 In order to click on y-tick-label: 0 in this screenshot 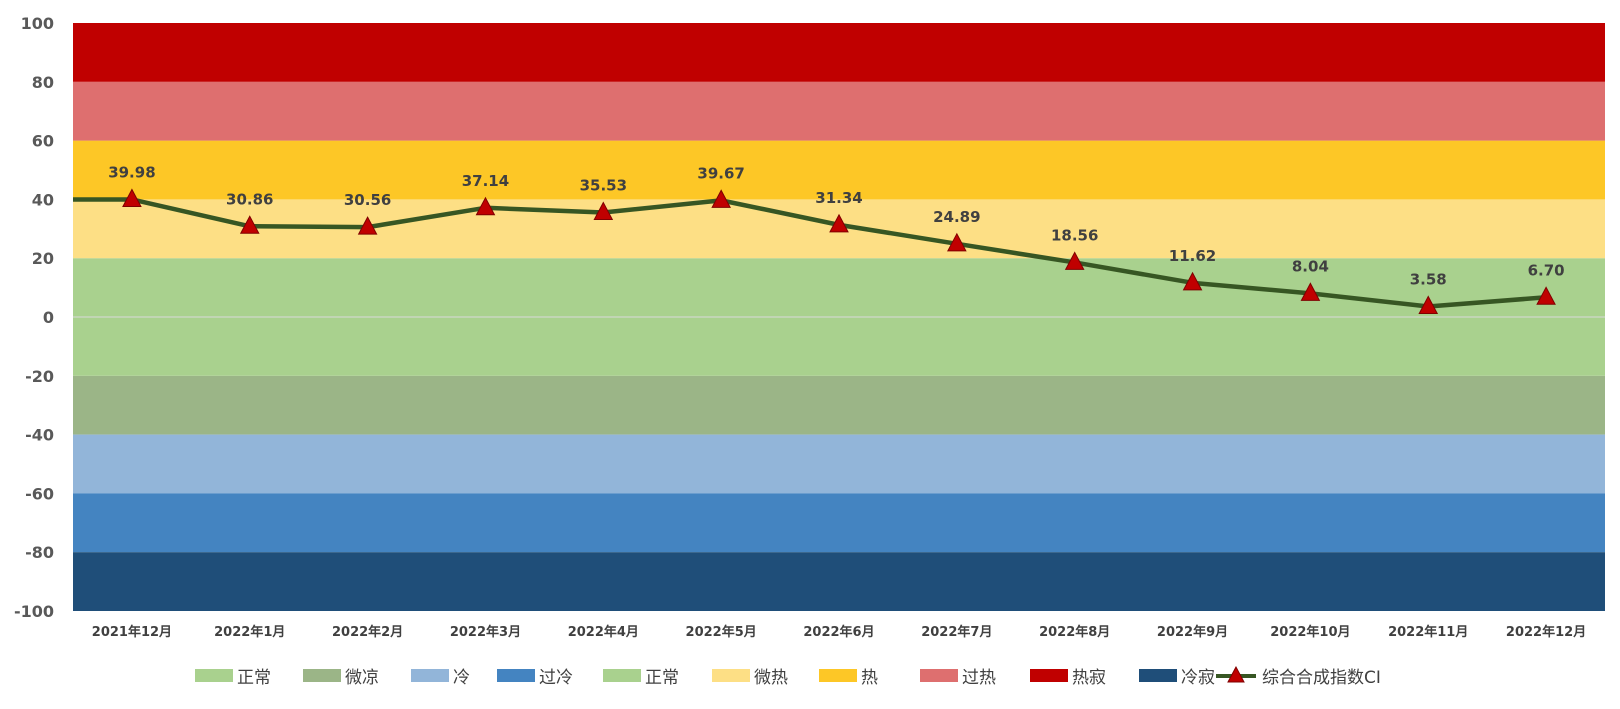, I will do `click(48, 317)`.